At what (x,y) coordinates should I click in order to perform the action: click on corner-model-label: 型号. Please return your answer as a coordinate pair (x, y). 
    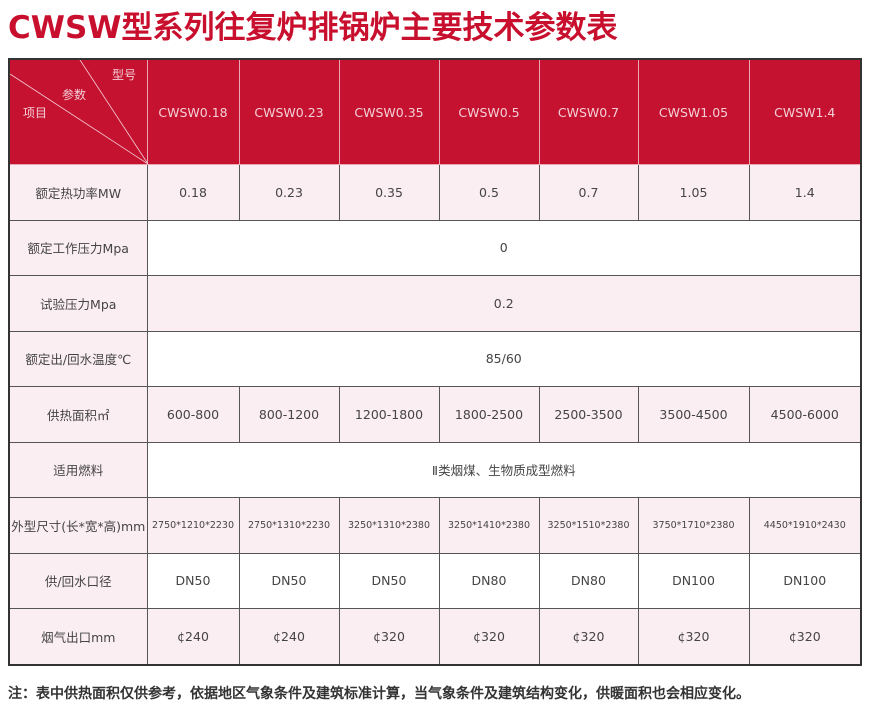
    Looking at the image, I should click on (124, 75).